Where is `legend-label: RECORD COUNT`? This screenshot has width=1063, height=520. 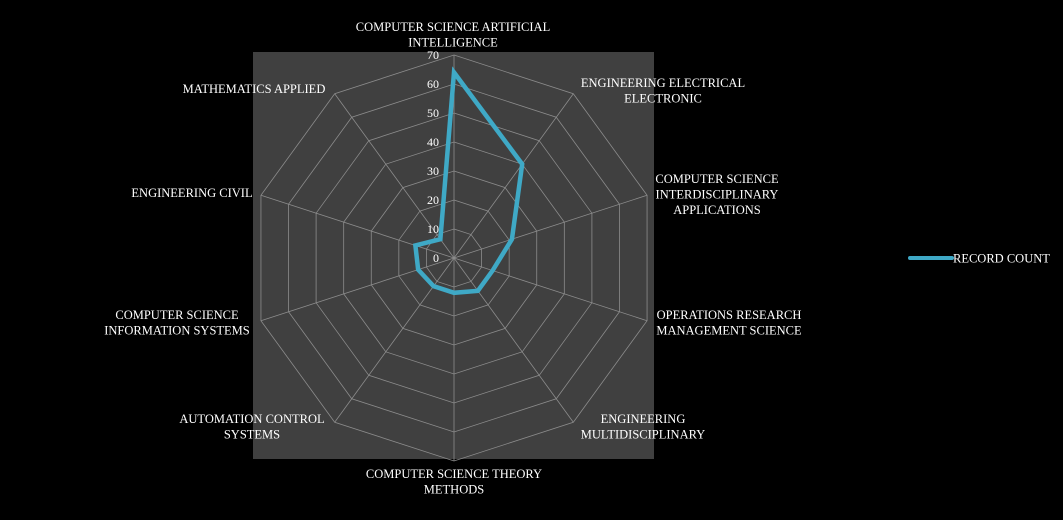 legend-label: RECORD COUNT is located at coordinates (1001, 259).